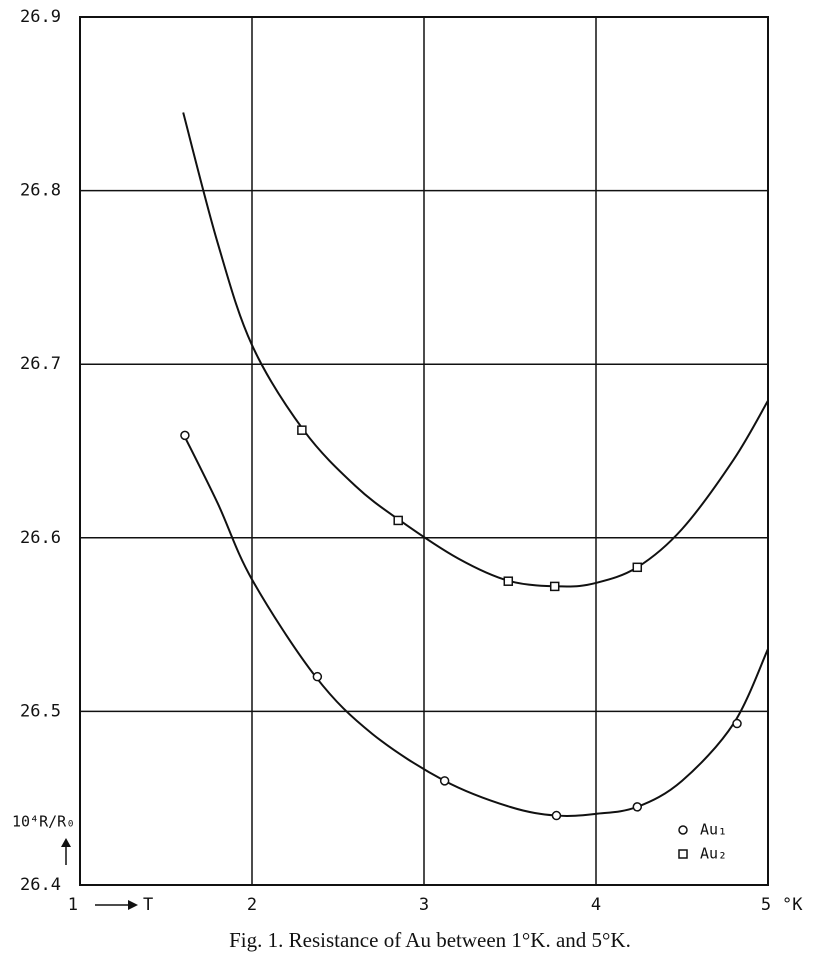 This screenshot has width=829, height=972. What do you see at coordinates (424, 905) in the screenshot?
I see `x-tick-label: 3` at bounding box center [424, 905].